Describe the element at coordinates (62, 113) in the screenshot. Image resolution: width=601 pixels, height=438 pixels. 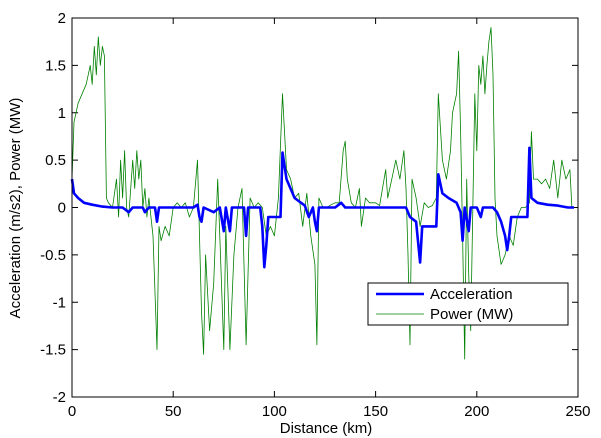
I see `y-tick-label: 1` at that location.